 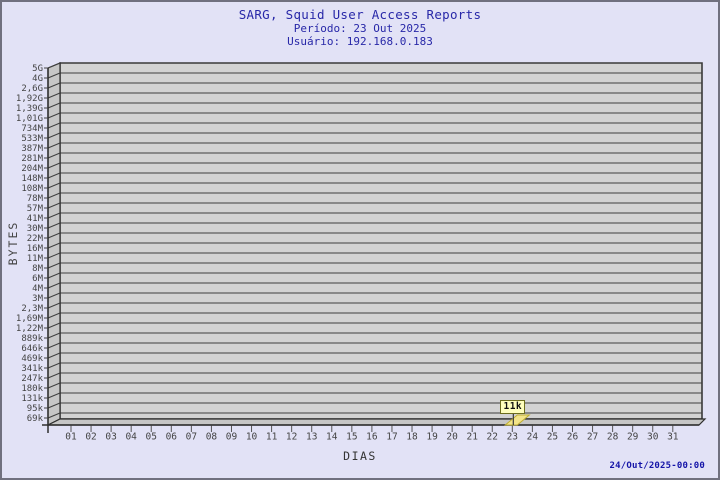 What do you see at coordinates (30, 319) in the screenshot?
I see `y-tick-label: 1,69M` at bounding box center [30, 319].